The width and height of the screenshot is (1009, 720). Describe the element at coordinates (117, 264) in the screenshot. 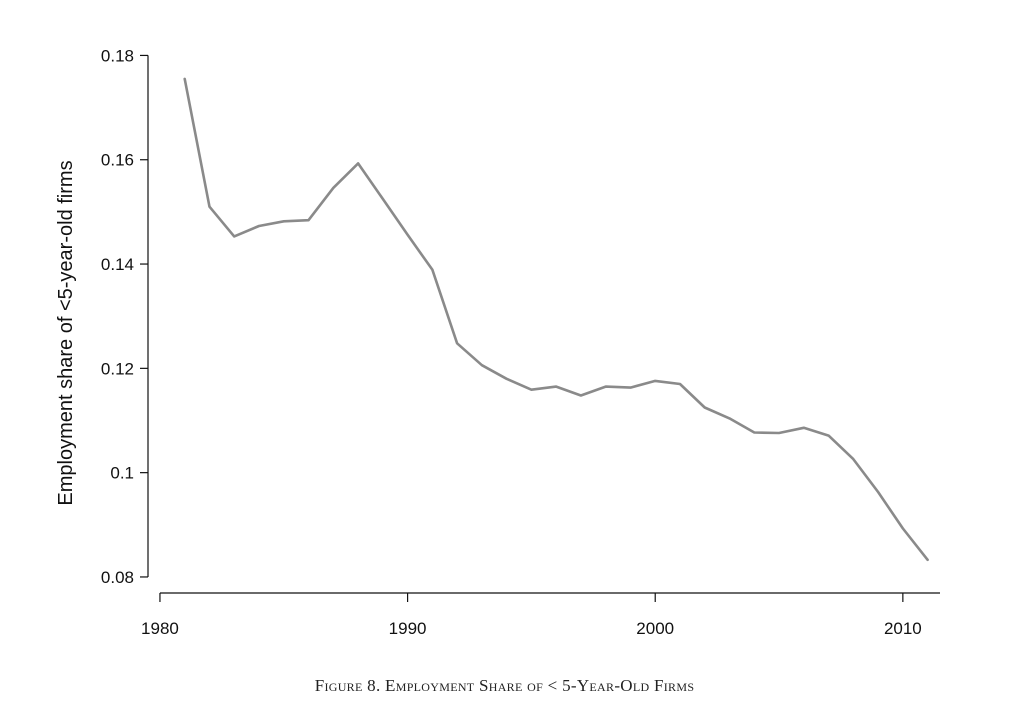

I see `y-tick-label: 0.14` at that location.